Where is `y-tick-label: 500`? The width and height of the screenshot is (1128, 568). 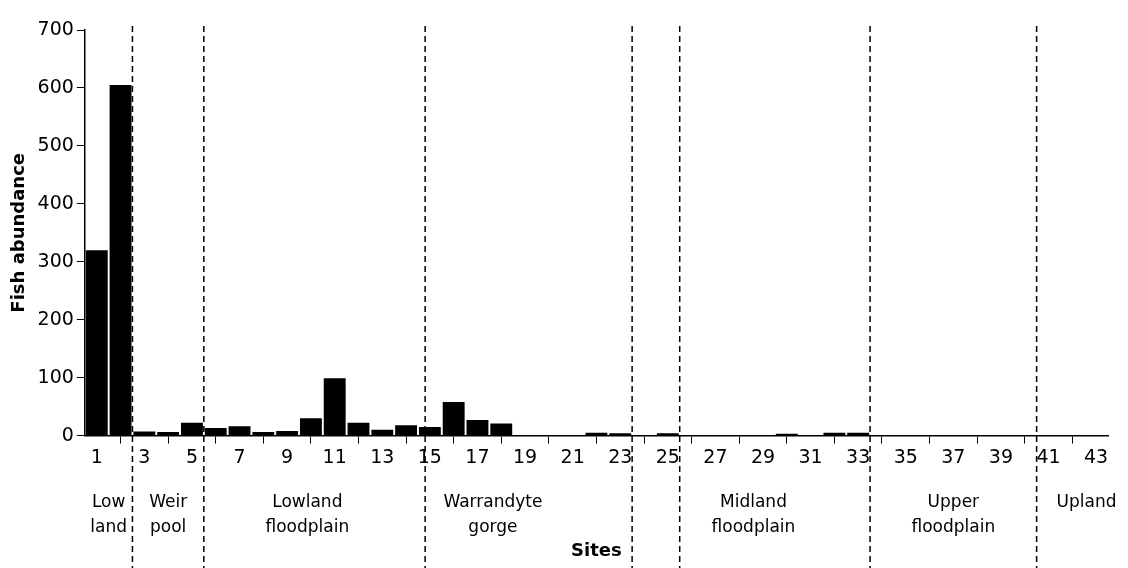
y-tick-label: 500 is located at coordinates (55, 143).